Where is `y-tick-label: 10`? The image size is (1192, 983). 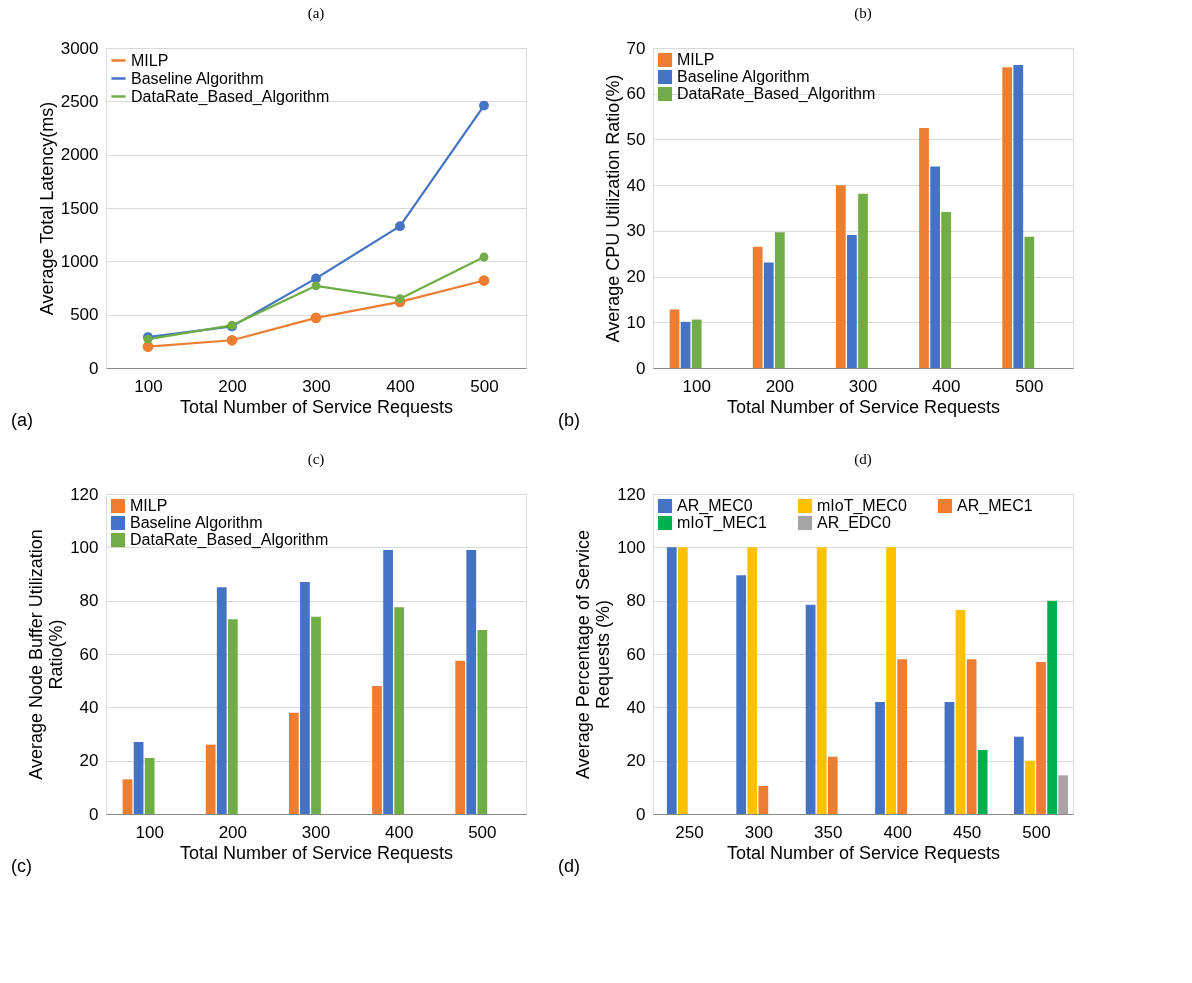 y-tick-label: 10 is located at coordinates (636, 322).